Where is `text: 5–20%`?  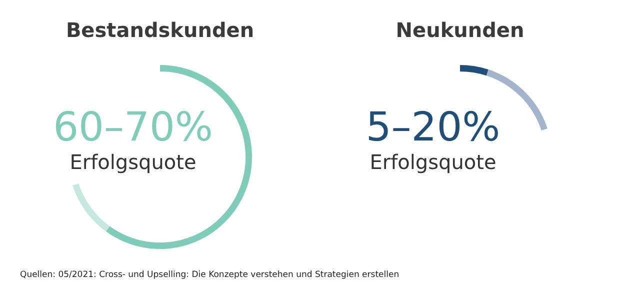 text: 5–20% is located at coordinates (433, 127).